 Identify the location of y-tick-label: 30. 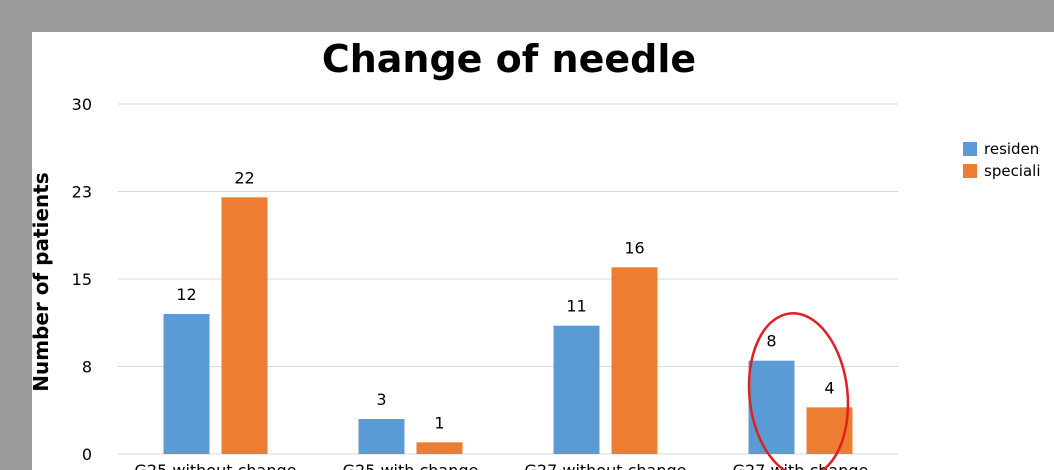
(82, 104).